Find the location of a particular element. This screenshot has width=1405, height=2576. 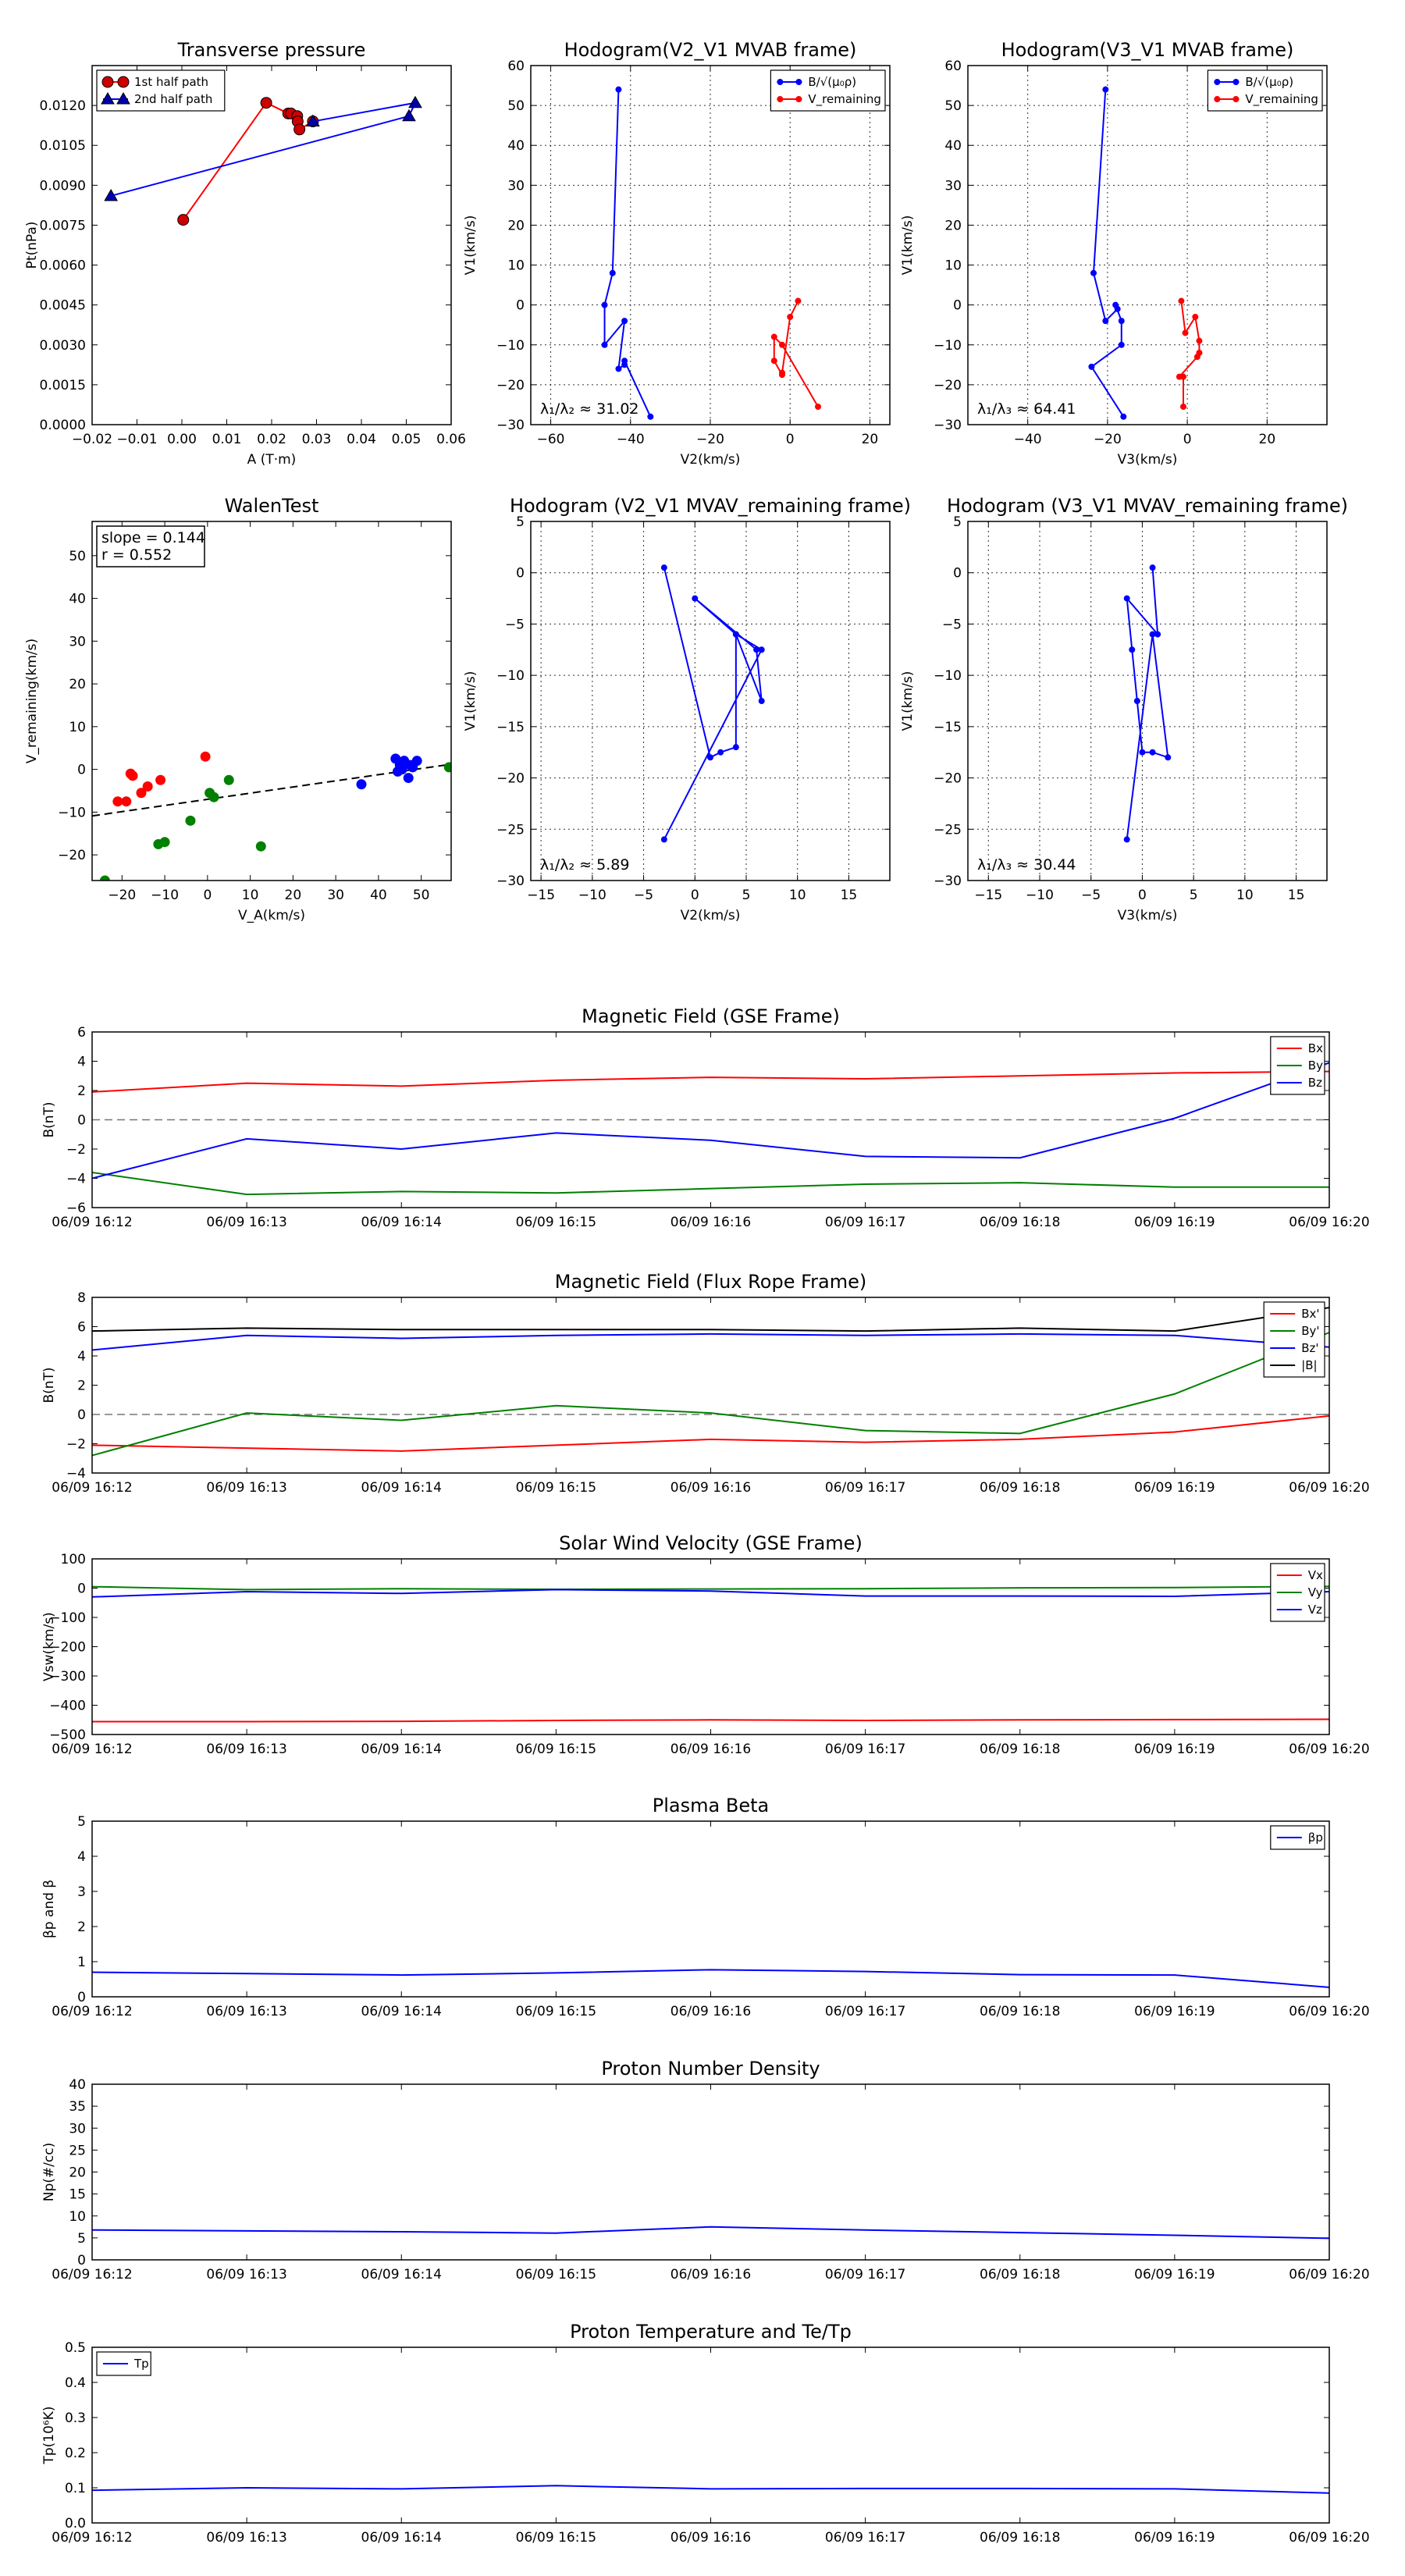

legend-label: βp is located at coordinates (1315, 1838).